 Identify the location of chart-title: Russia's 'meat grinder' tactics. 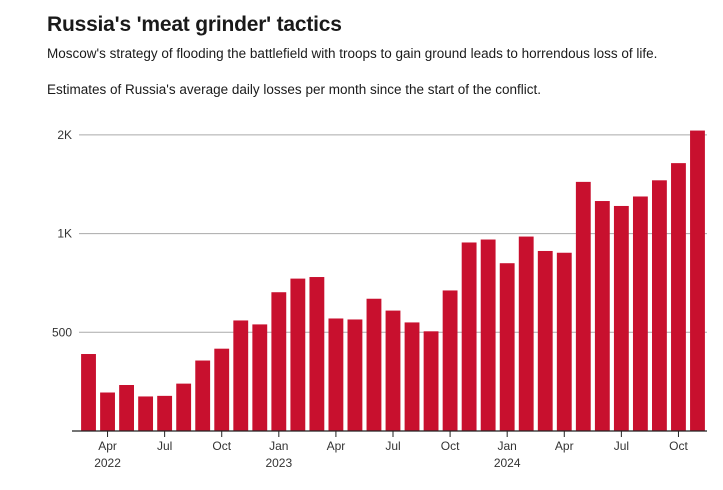
(194, 24).